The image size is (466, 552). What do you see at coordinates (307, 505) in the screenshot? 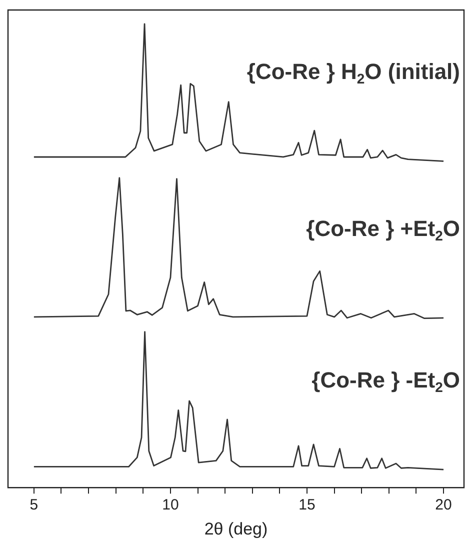
I see `x-tick-label: 15` at bounding box center [307, 505].